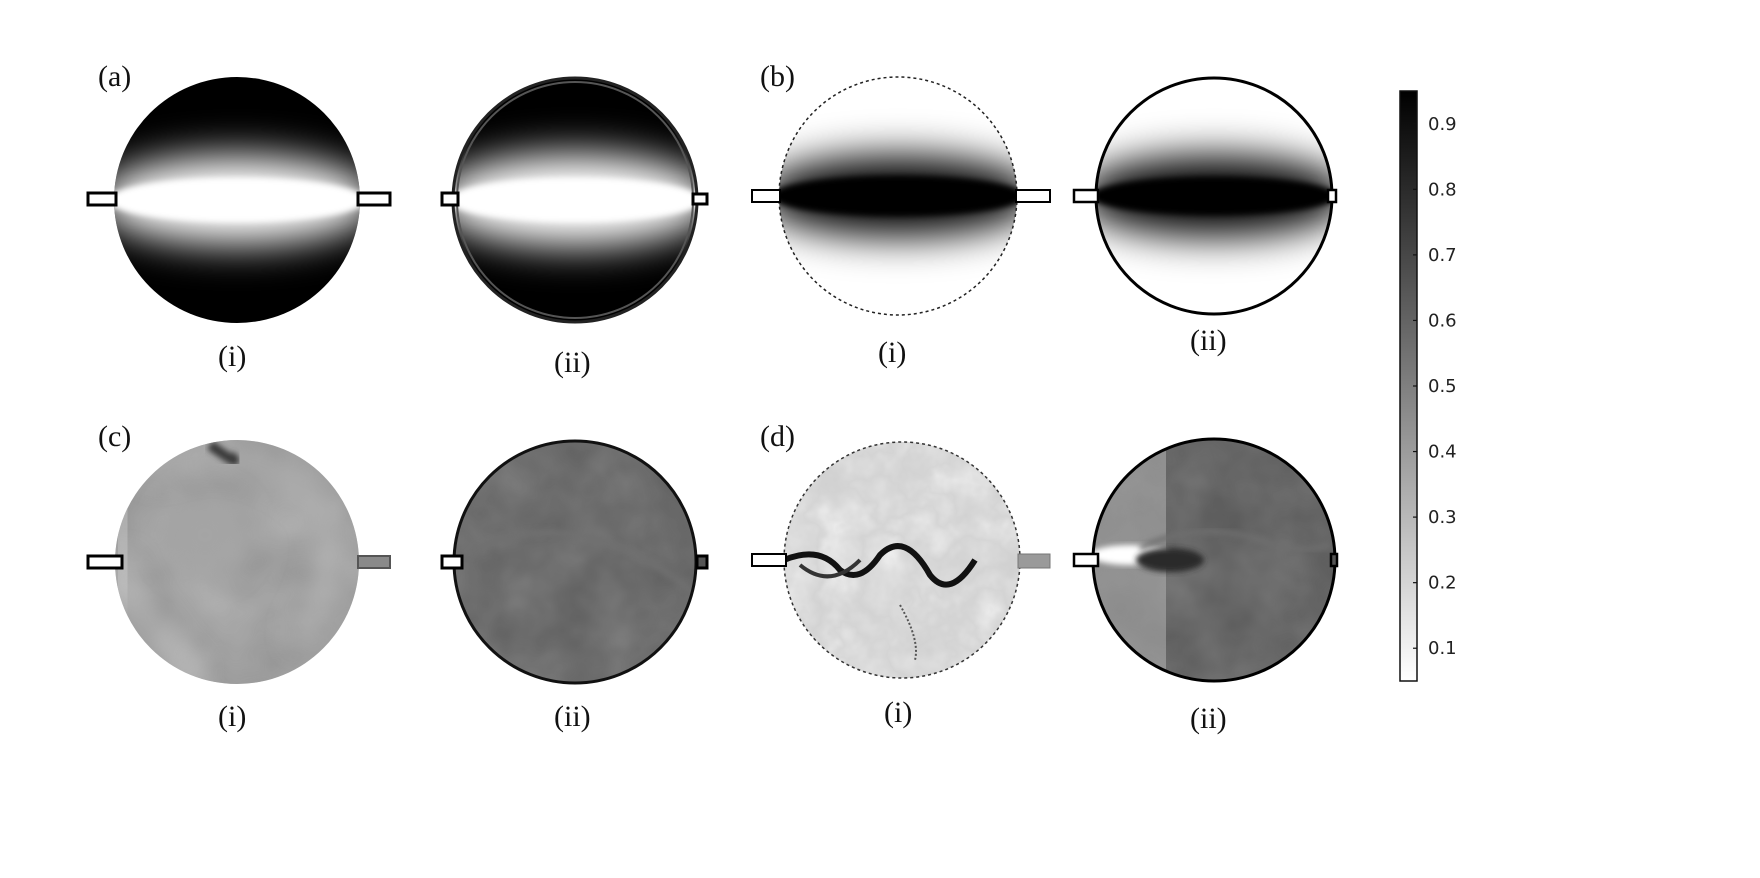 The width and height of the screenshot is (1760, 878). I want to click on subplot-a-i, so click(239, 200).